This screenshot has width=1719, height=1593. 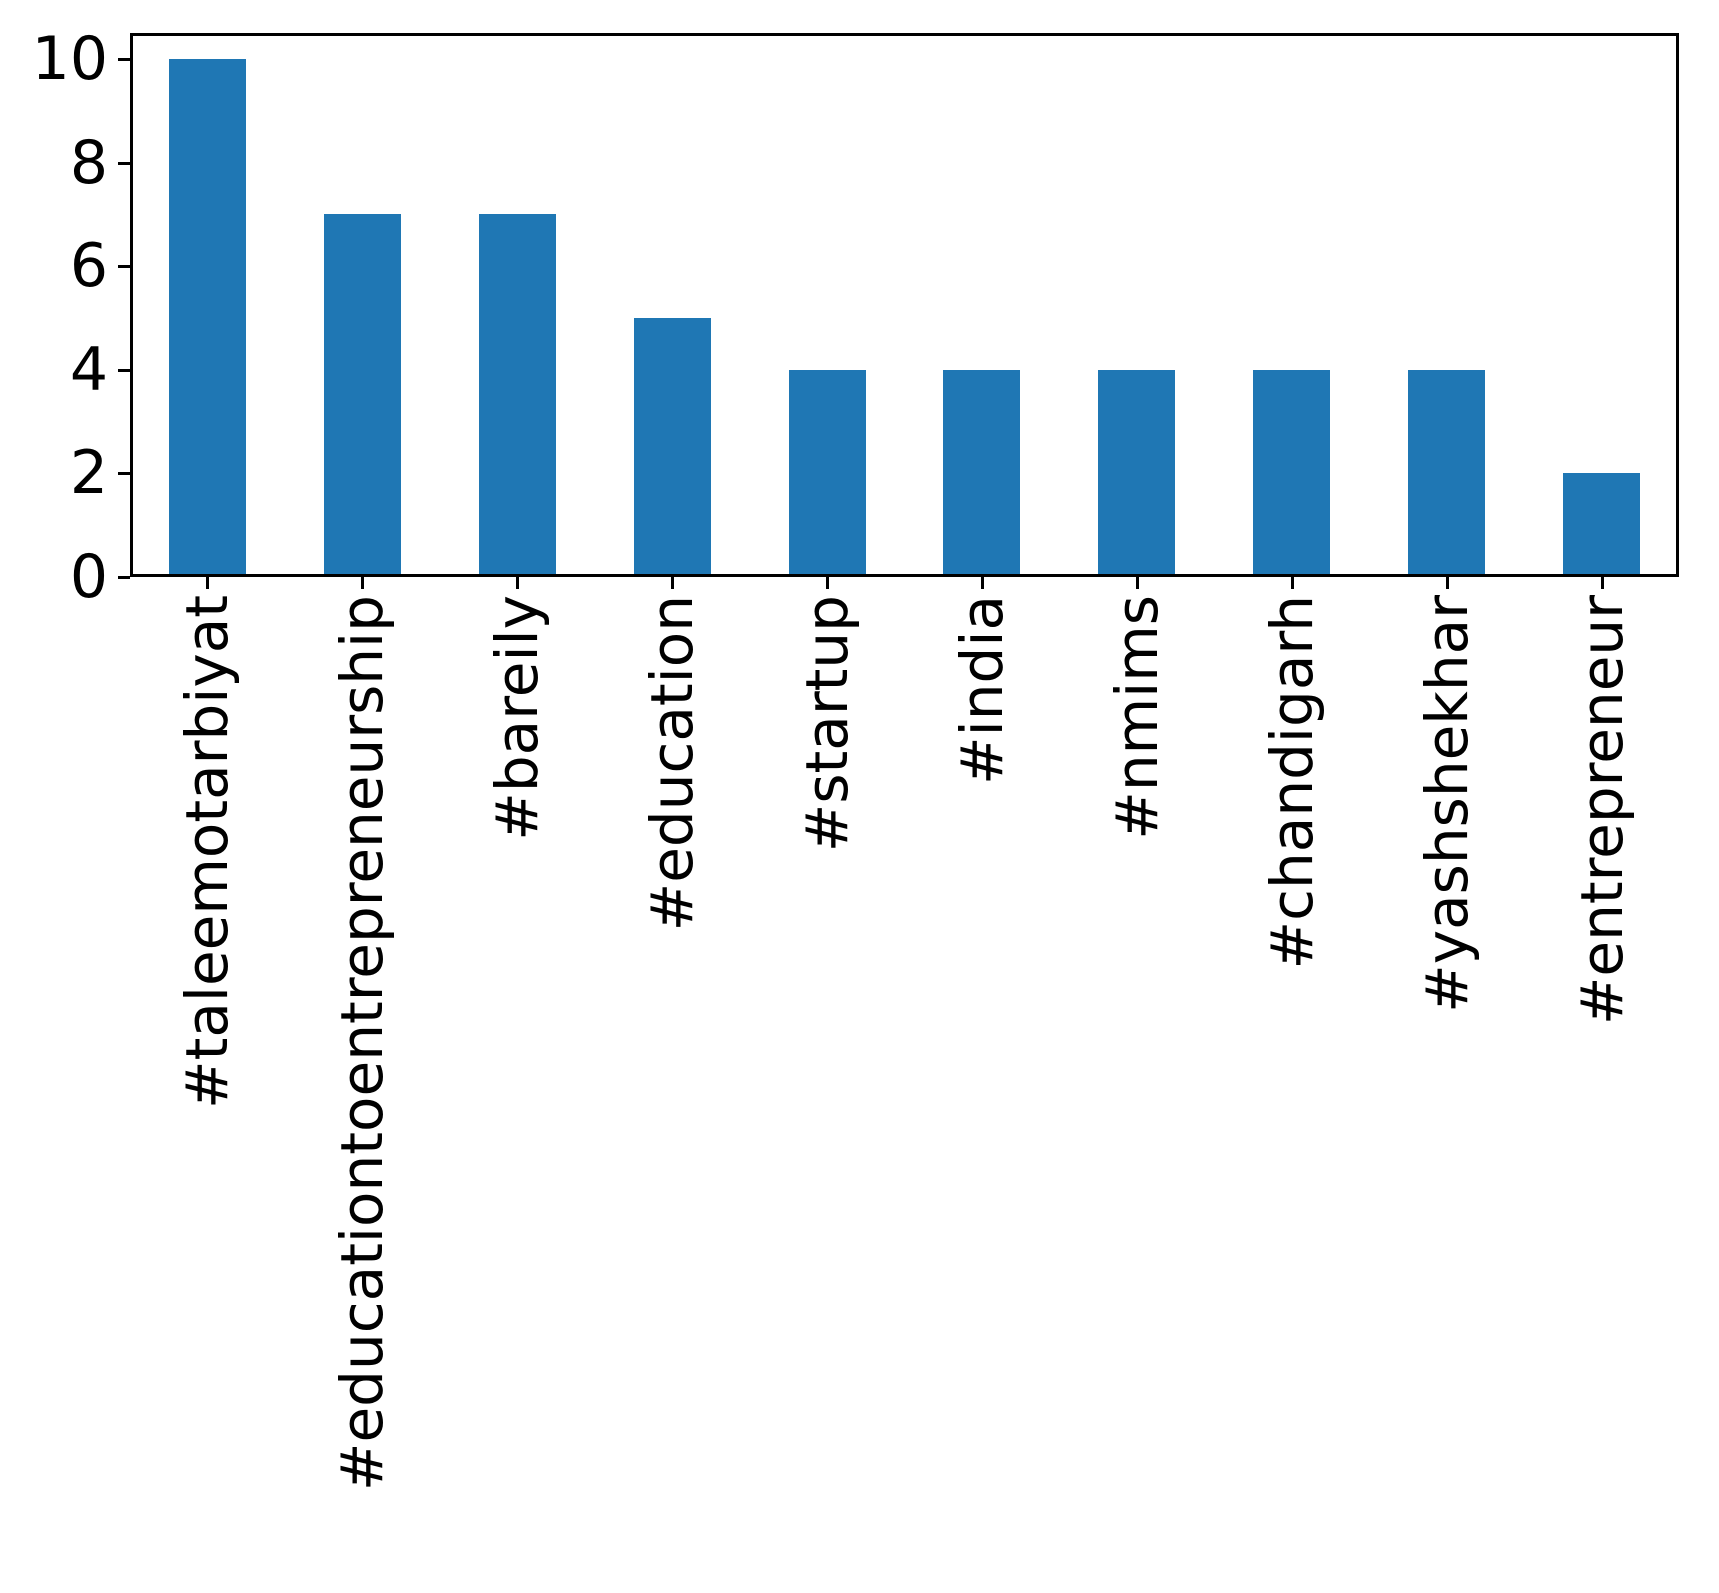 I want to click on x-tick-label: #bareily, so click(x=517, y=718).